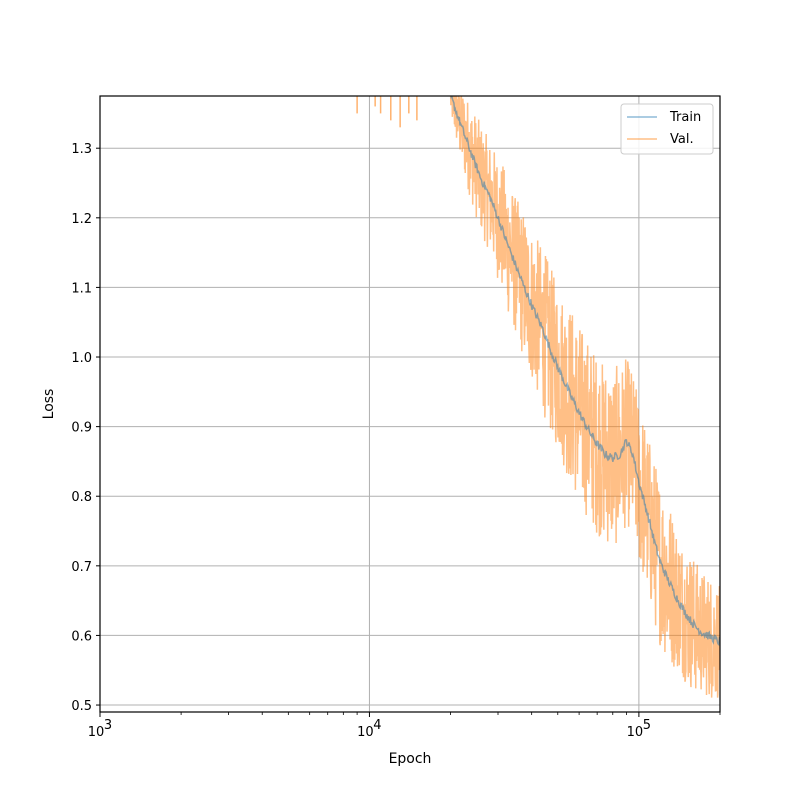  I want to click on y-tick-label: 1.0, so click(81, 358).